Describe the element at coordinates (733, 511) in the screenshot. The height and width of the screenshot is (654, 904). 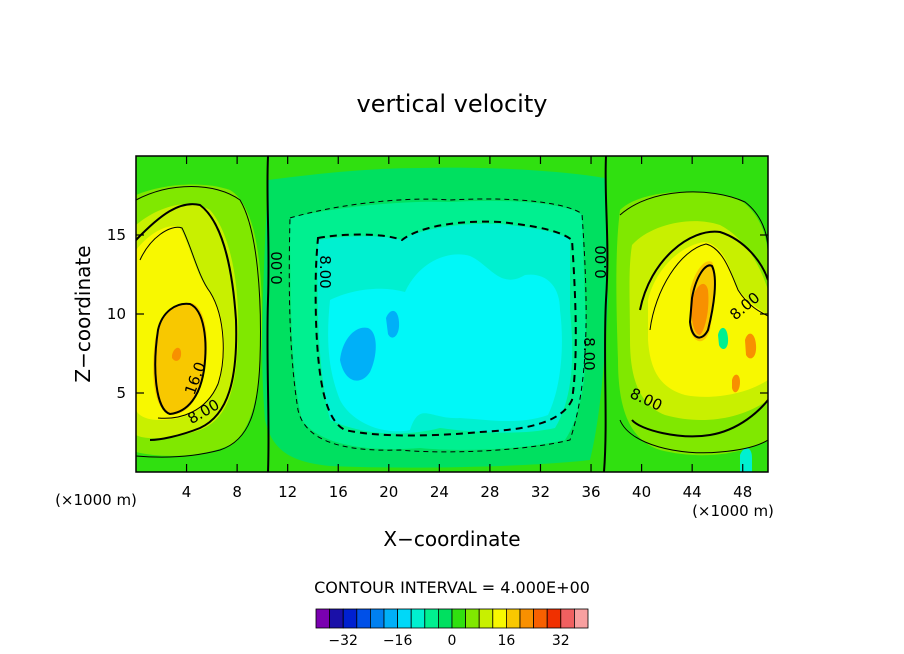
I see `z-unit-label: (×1000 m)` at that location.